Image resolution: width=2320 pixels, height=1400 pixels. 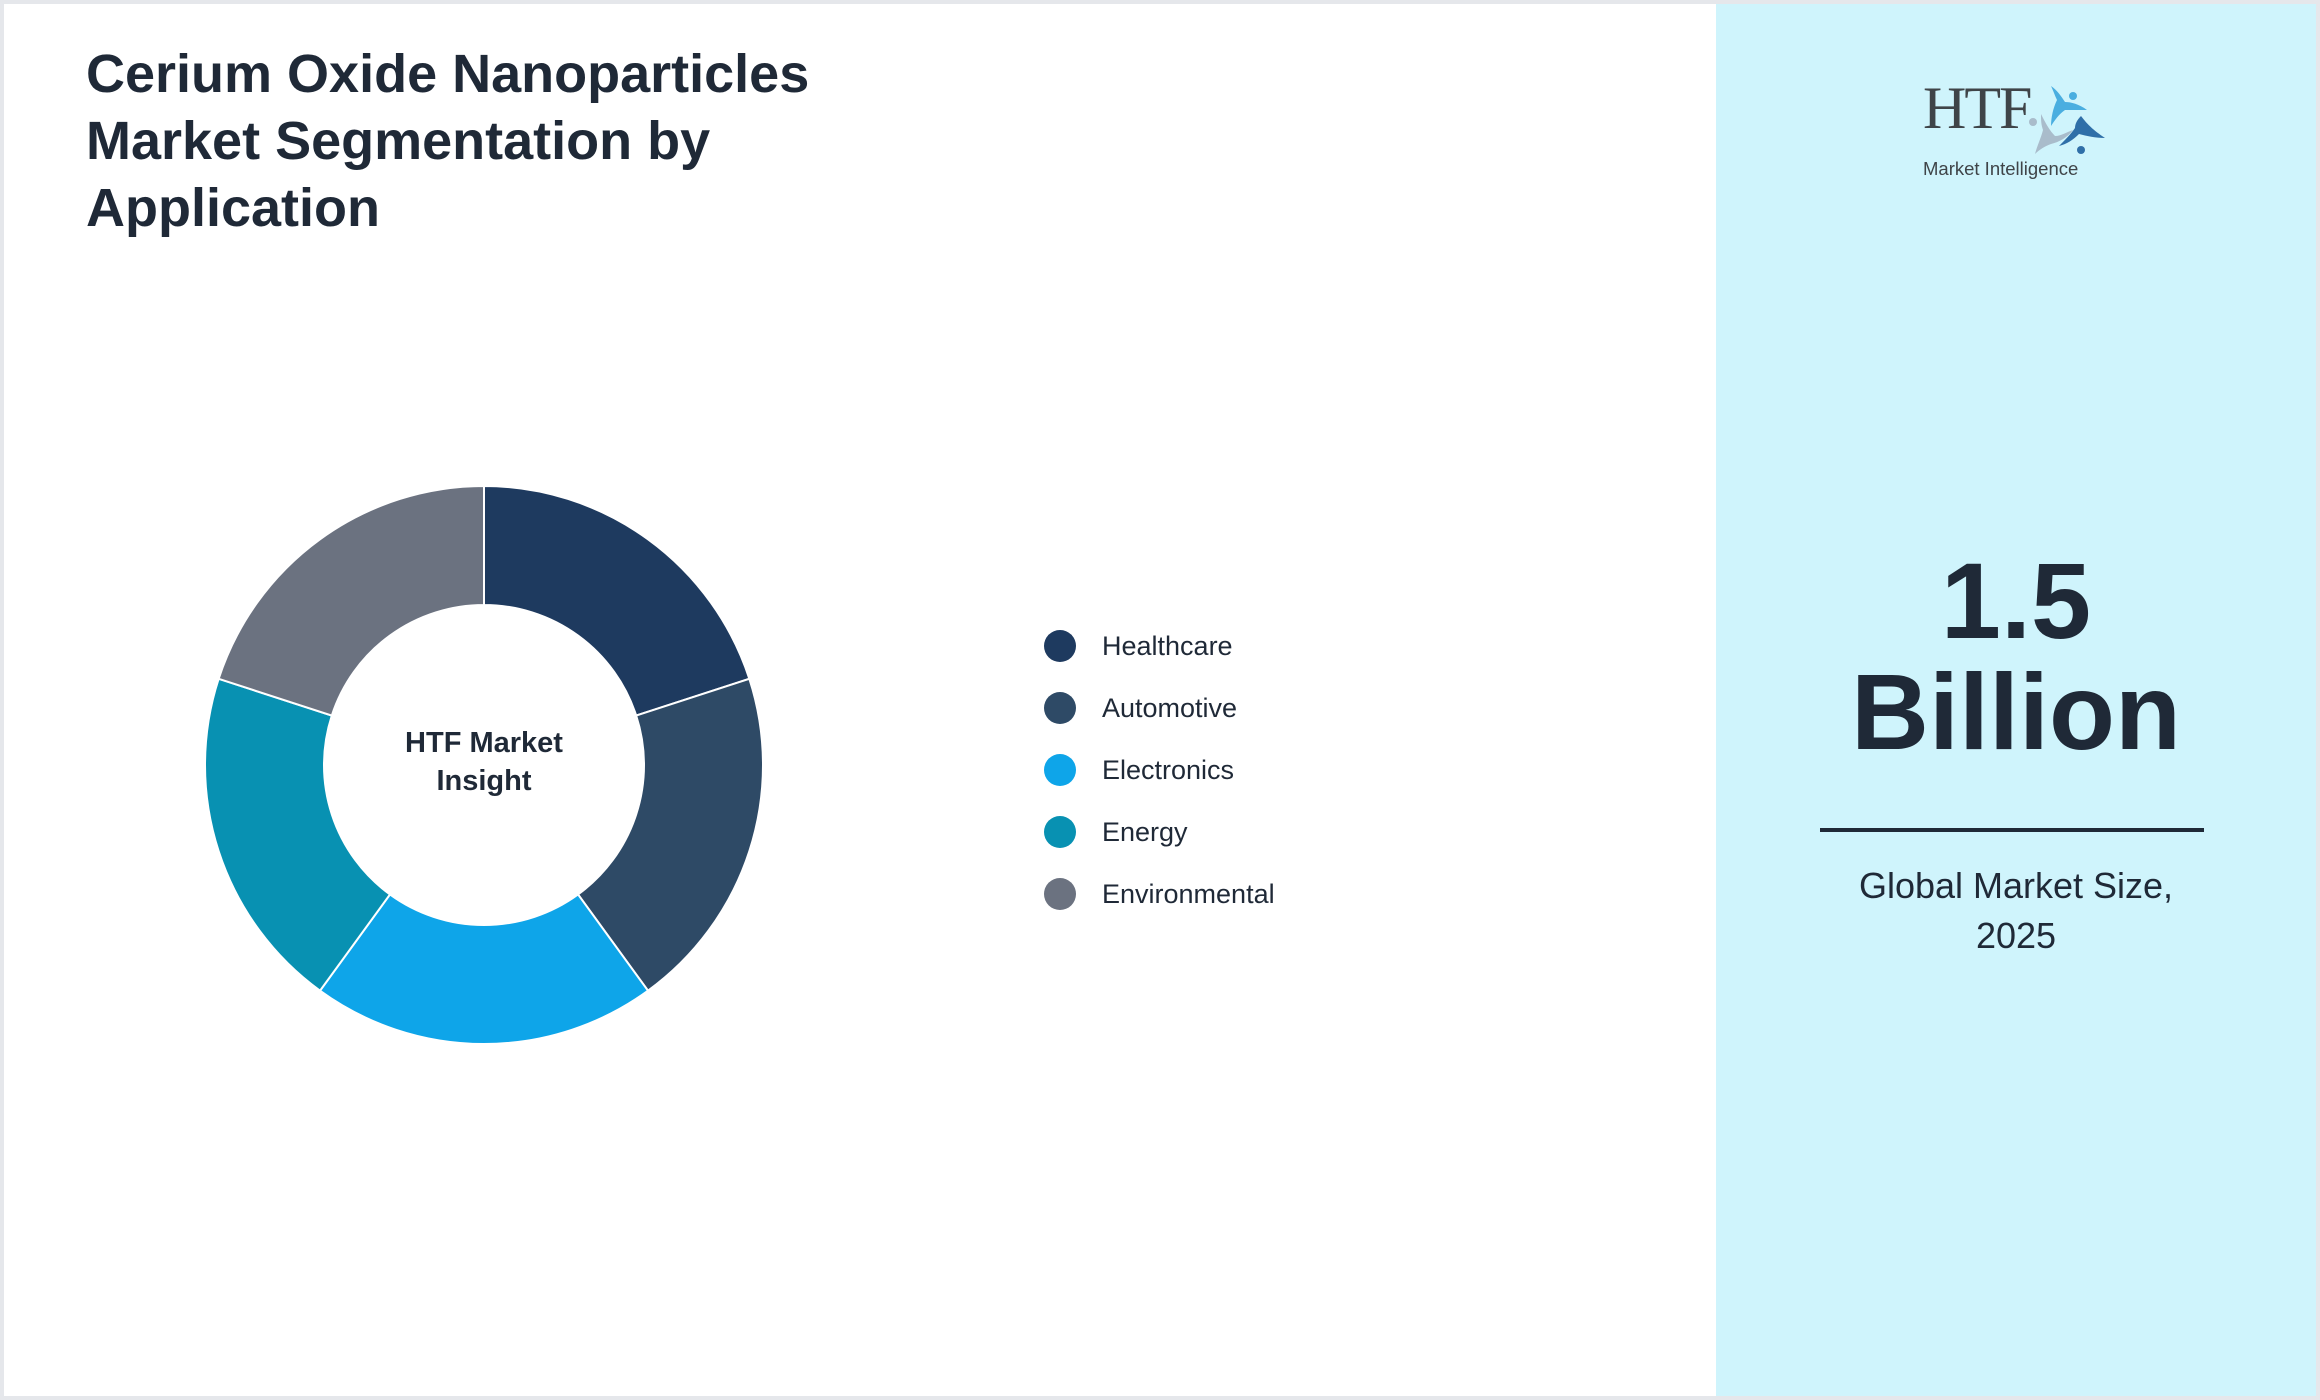 I want to click on legend-item-healthcare: Healthcare, so click(x=1159, y=646).